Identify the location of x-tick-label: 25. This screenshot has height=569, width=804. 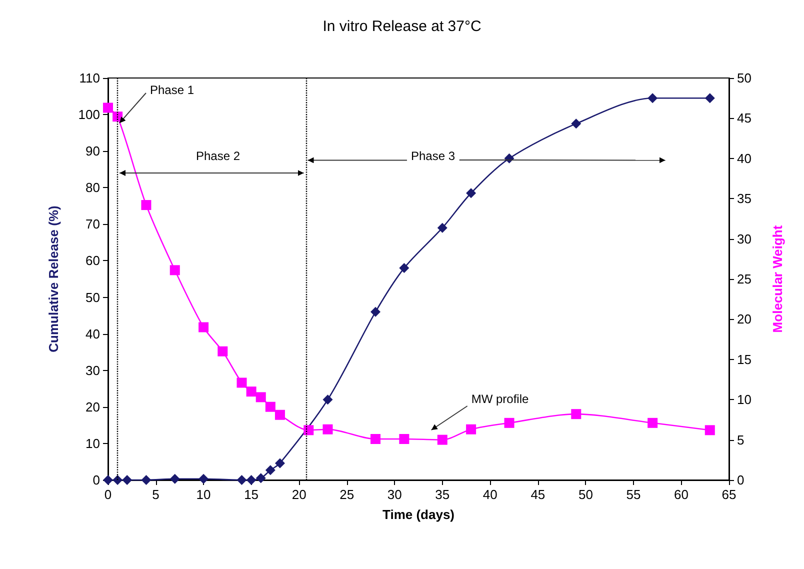
(347, 494).